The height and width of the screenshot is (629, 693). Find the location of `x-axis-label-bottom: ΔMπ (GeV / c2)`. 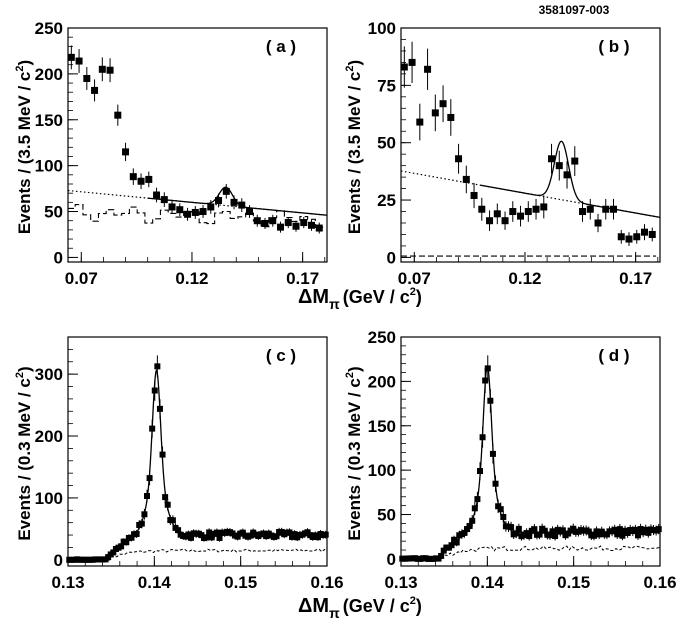

x-axis-label-bottom: ΔMπ (GeV / c2) is located at coordinates (360, 608).